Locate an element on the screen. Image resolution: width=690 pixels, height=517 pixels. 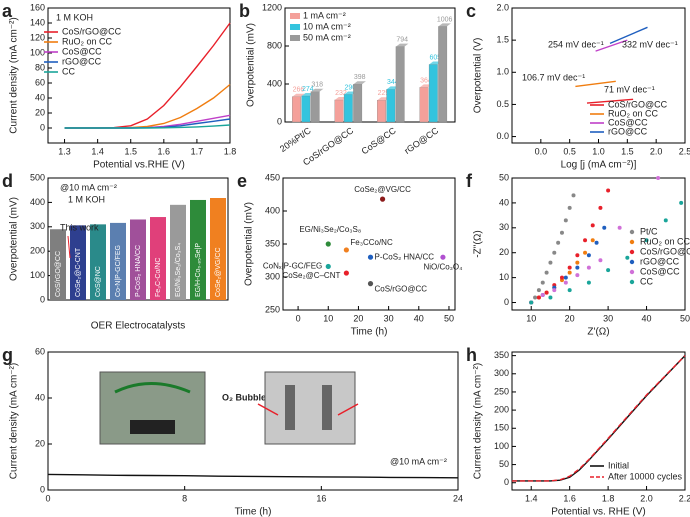
annotation: @10 mA cm⁻² is located at coordinates (88, 187).